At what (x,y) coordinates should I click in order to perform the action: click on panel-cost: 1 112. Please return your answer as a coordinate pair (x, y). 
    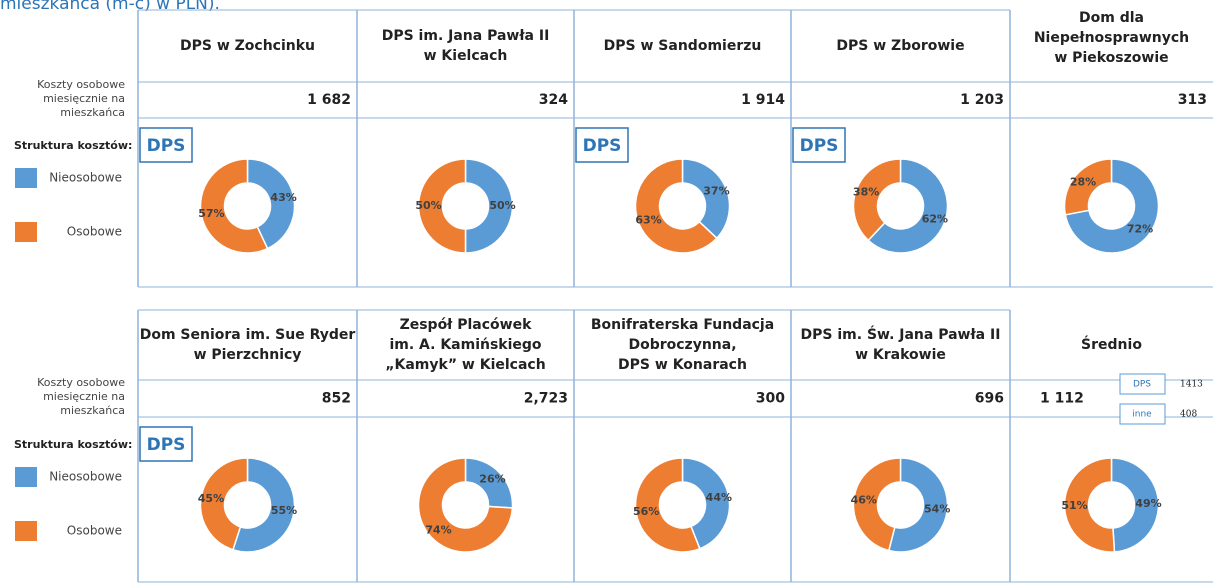
    Looking at the image, I should click on (1062, 399).